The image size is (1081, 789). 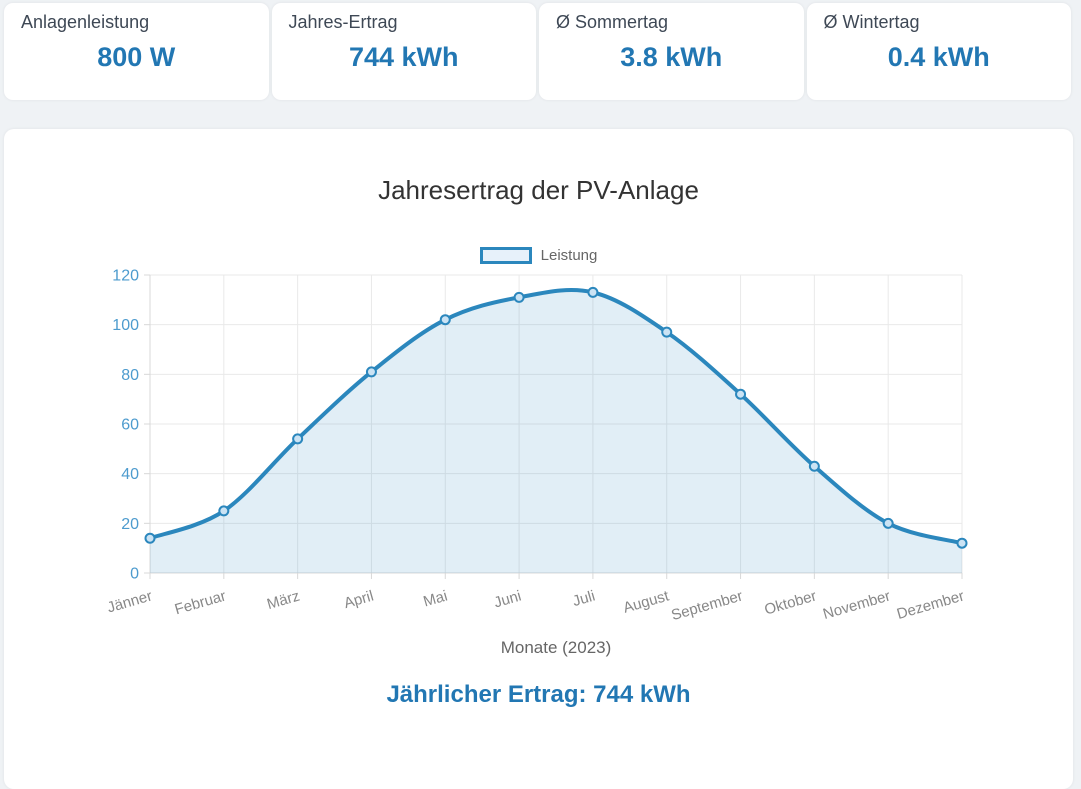 I want to click on stat-card-wintertag: Ø Wintertag 0.4 kWh, so click(x=938, y=51).